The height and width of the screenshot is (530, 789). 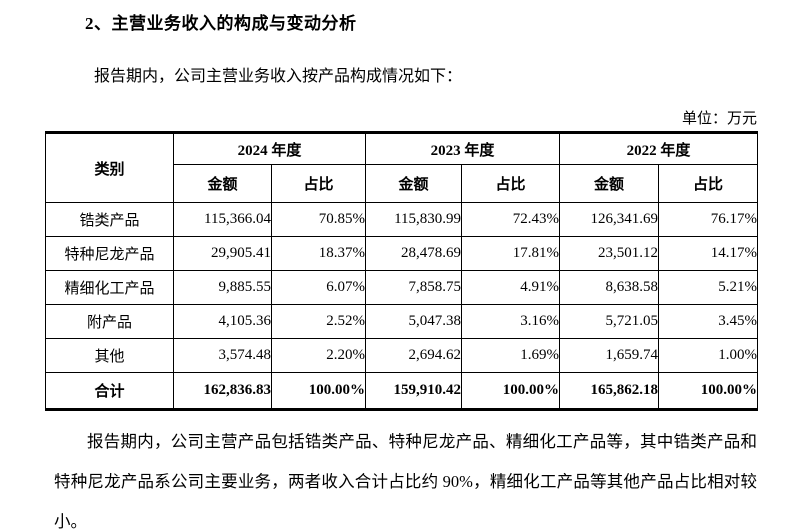 I want to click on cell-amount-2022: 8,638.58, so click(x=609, y=287).